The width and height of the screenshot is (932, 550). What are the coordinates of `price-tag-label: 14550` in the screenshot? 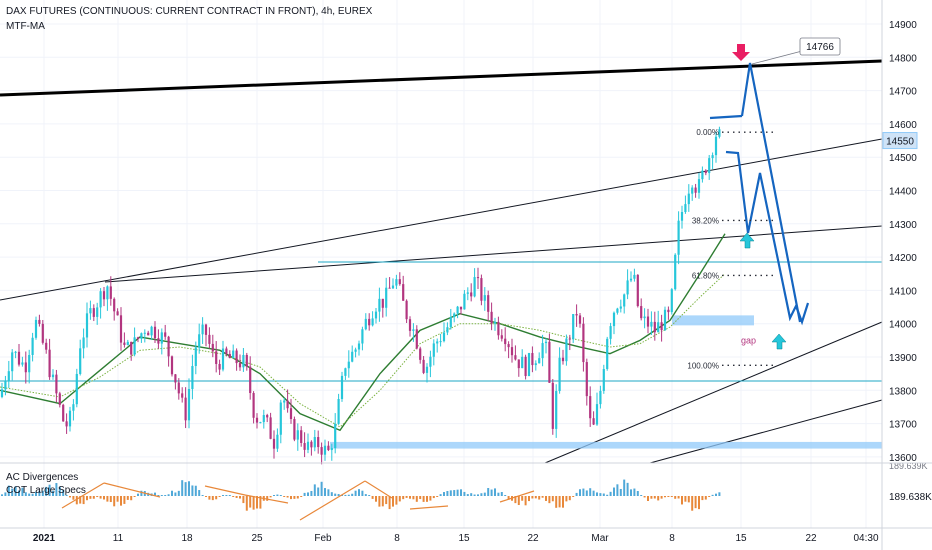 It's located at (900, 142).